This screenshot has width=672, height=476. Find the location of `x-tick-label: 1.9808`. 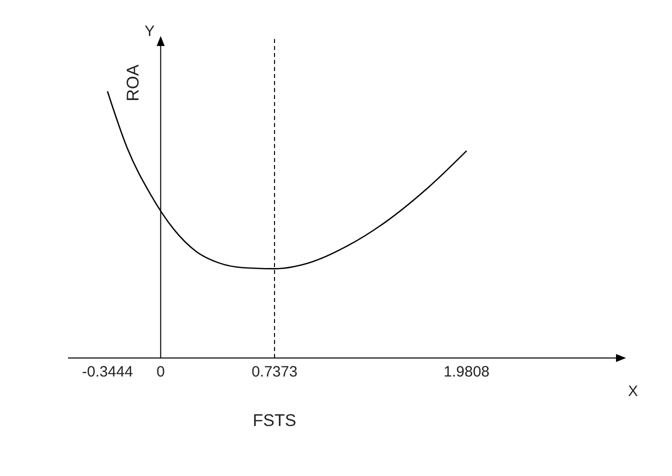

x-tick-label: 1.9808 is located at coordinates (467, 372).